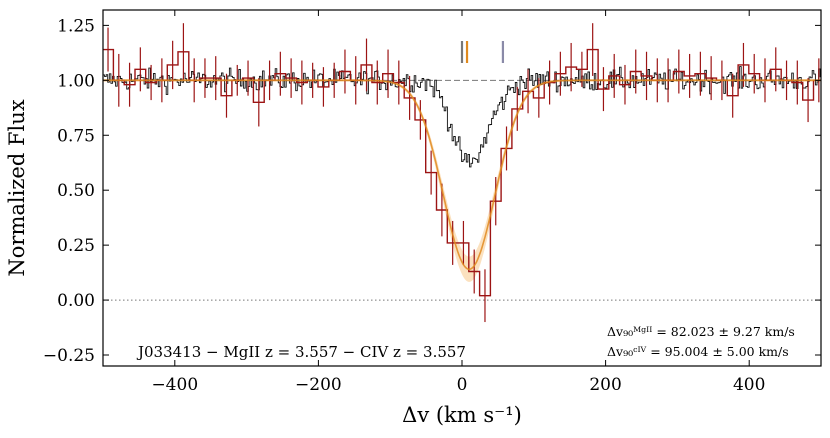  What do you see at coordinates (76, 81) in the screenshot?
I see `y-tick-label: 1.00` at bounding box center [76, 81].